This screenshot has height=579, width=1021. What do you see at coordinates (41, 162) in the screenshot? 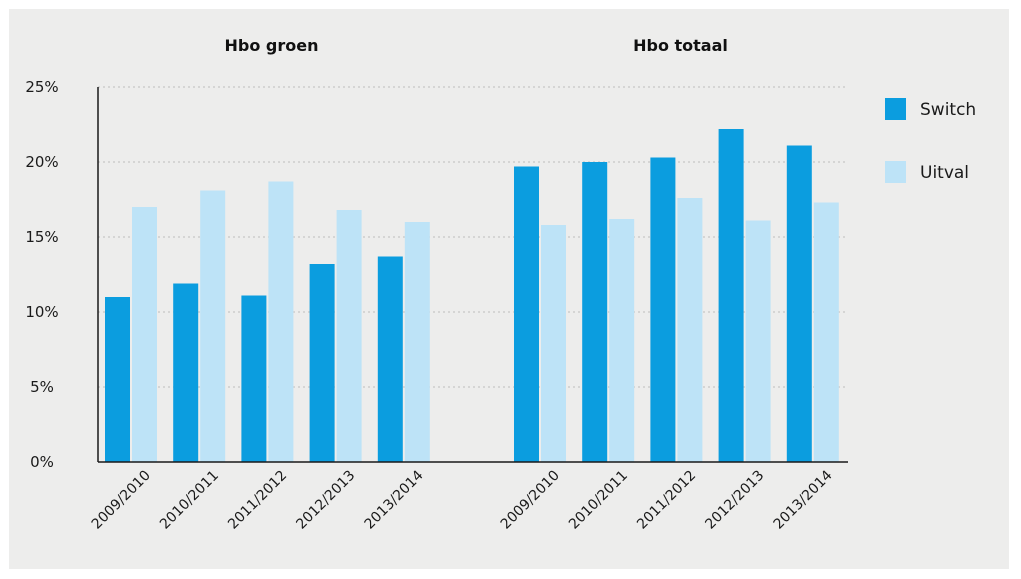
I see `y-tick-label: 20%` at bounding box center [41, 162].